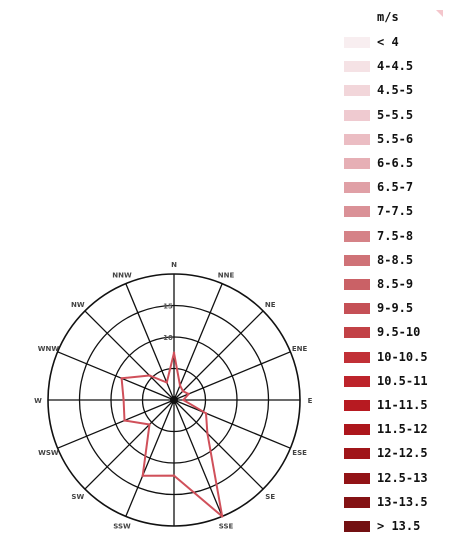 The width and height of the screenshot is (455, 535). Describe the element at coordinates (232, 424) in the screenshot. I see `spoke-ese` at that location.